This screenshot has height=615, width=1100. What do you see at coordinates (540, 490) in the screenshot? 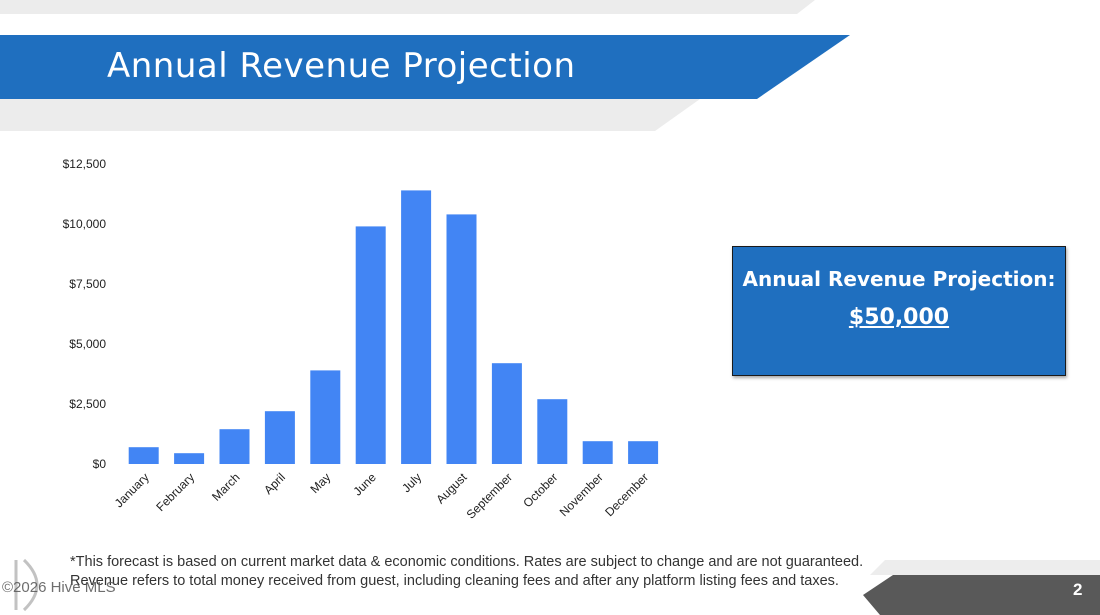
I see `x-tick-label: October` at bounding box center [540, 490].